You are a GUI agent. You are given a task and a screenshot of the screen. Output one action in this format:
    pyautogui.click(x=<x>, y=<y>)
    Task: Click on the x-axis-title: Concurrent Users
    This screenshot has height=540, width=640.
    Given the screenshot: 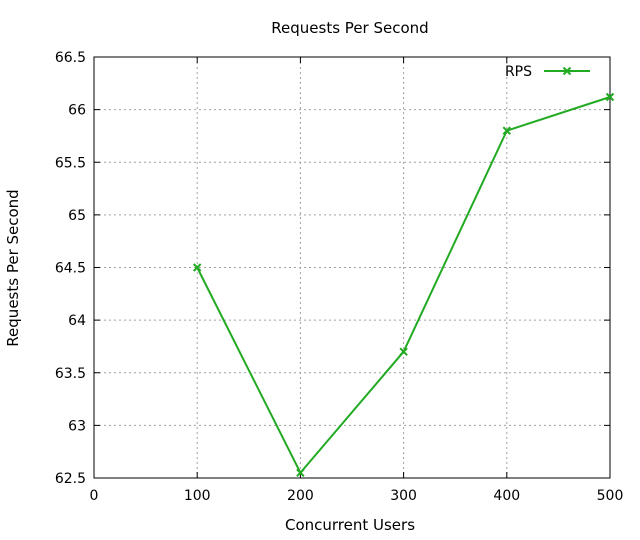 What is the action you would take?
    pyautogui.click(x=350, y=525)
    